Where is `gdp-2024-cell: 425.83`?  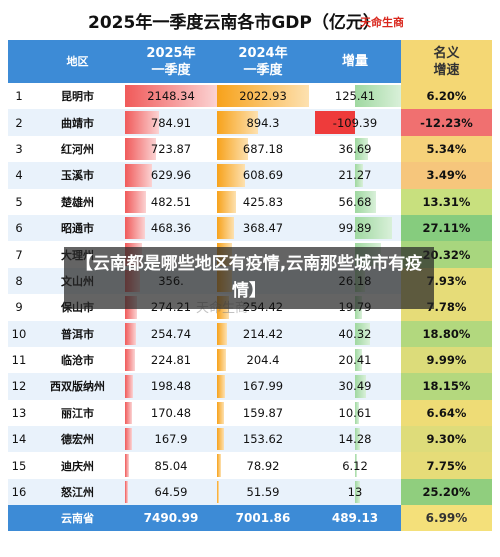
gdp-2024-cell: 425.83 is located at coordinates (263, 202).